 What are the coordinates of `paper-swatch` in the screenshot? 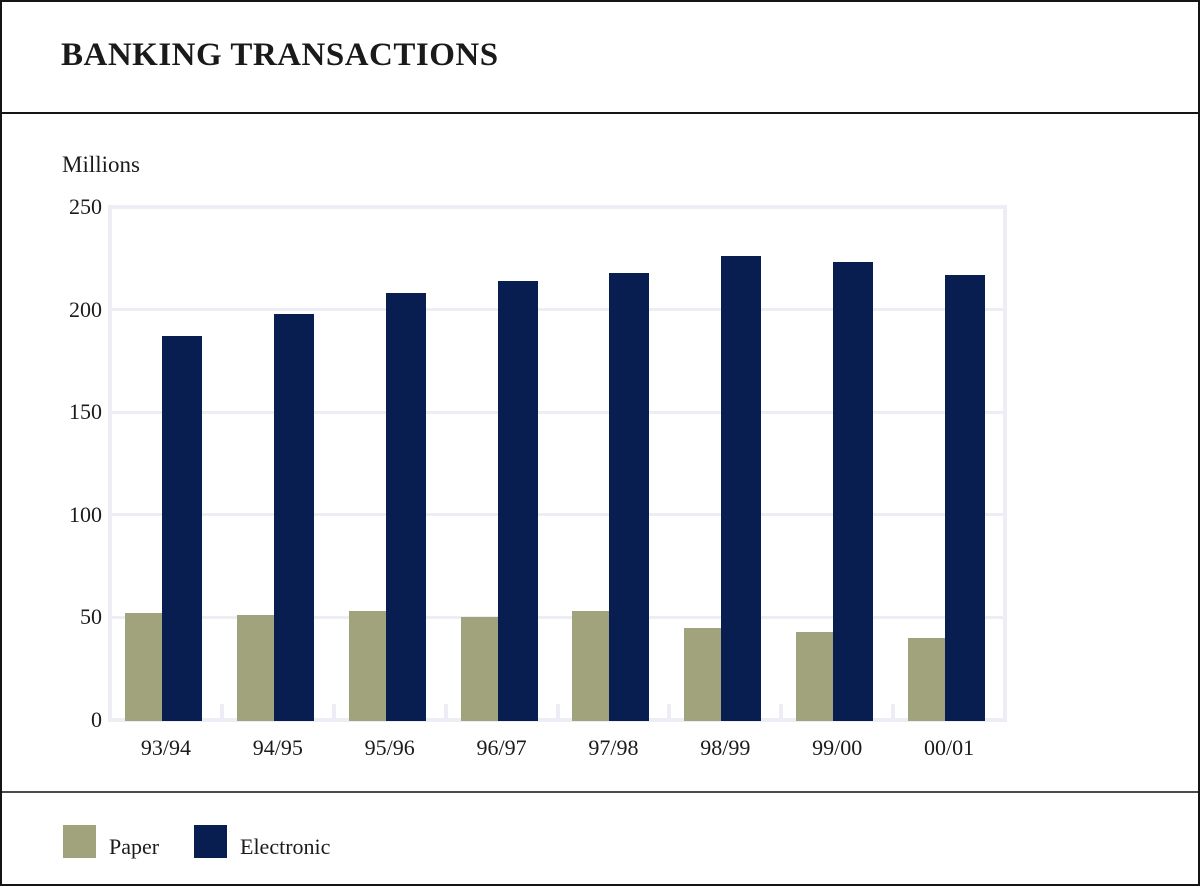 It's located at (79, 841).